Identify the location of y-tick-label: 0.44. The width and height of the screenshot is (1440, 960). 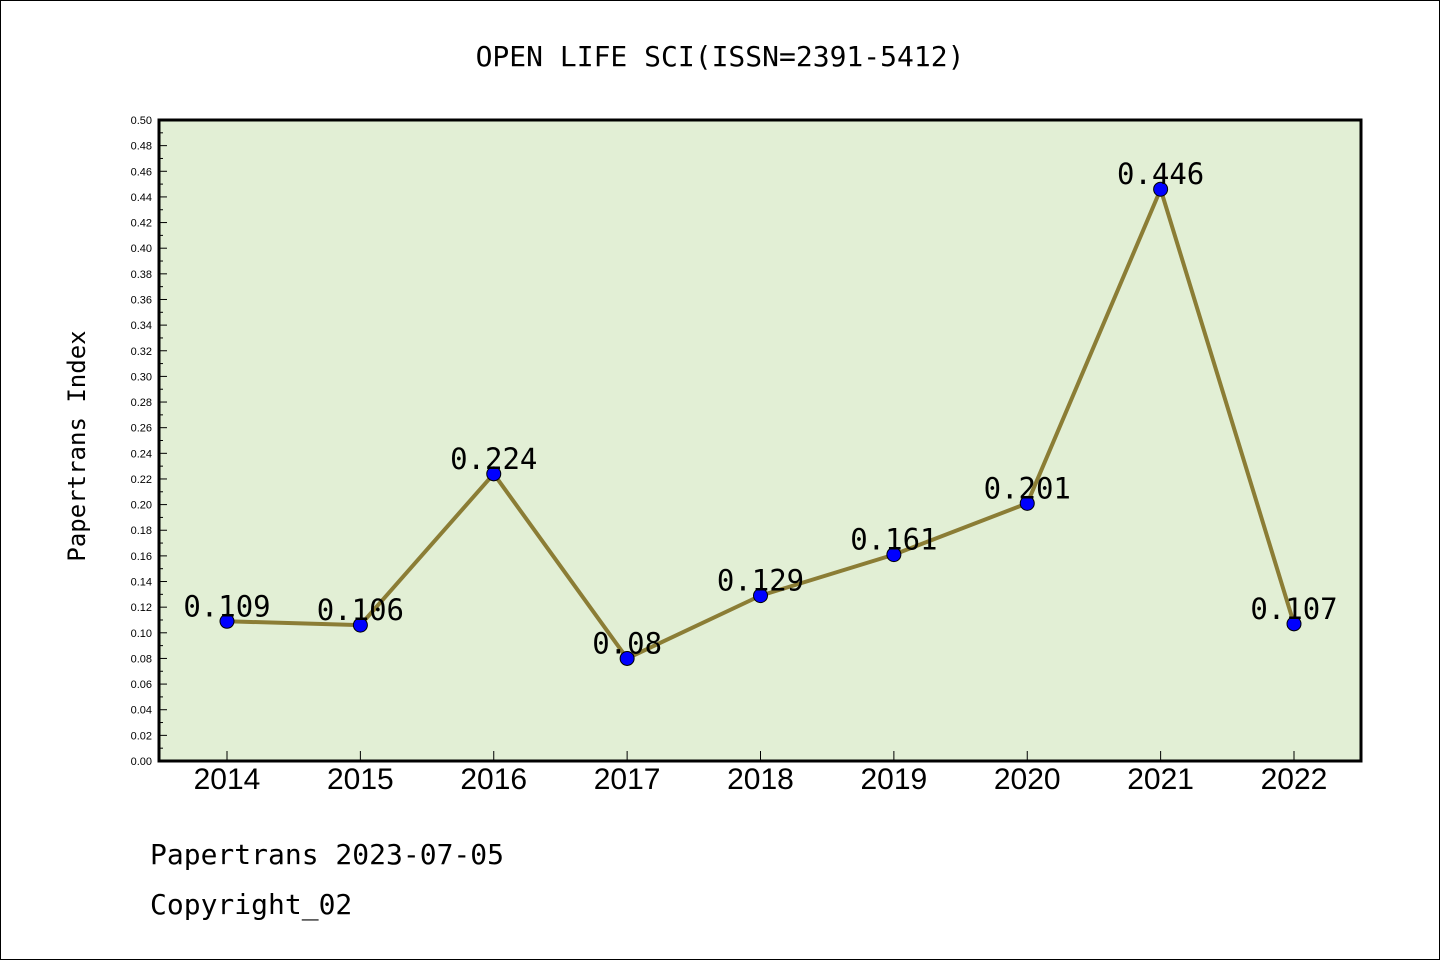
(141, 198).